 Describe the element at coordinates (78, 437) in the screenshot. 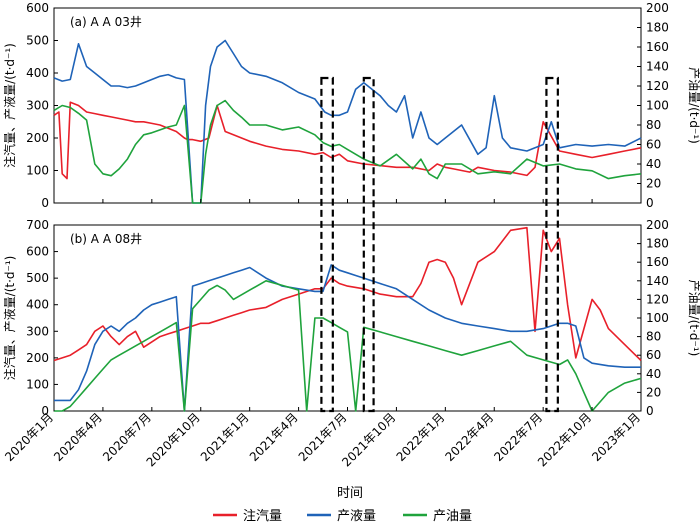

I see `x-tick-label: 2020年4月` at that location.